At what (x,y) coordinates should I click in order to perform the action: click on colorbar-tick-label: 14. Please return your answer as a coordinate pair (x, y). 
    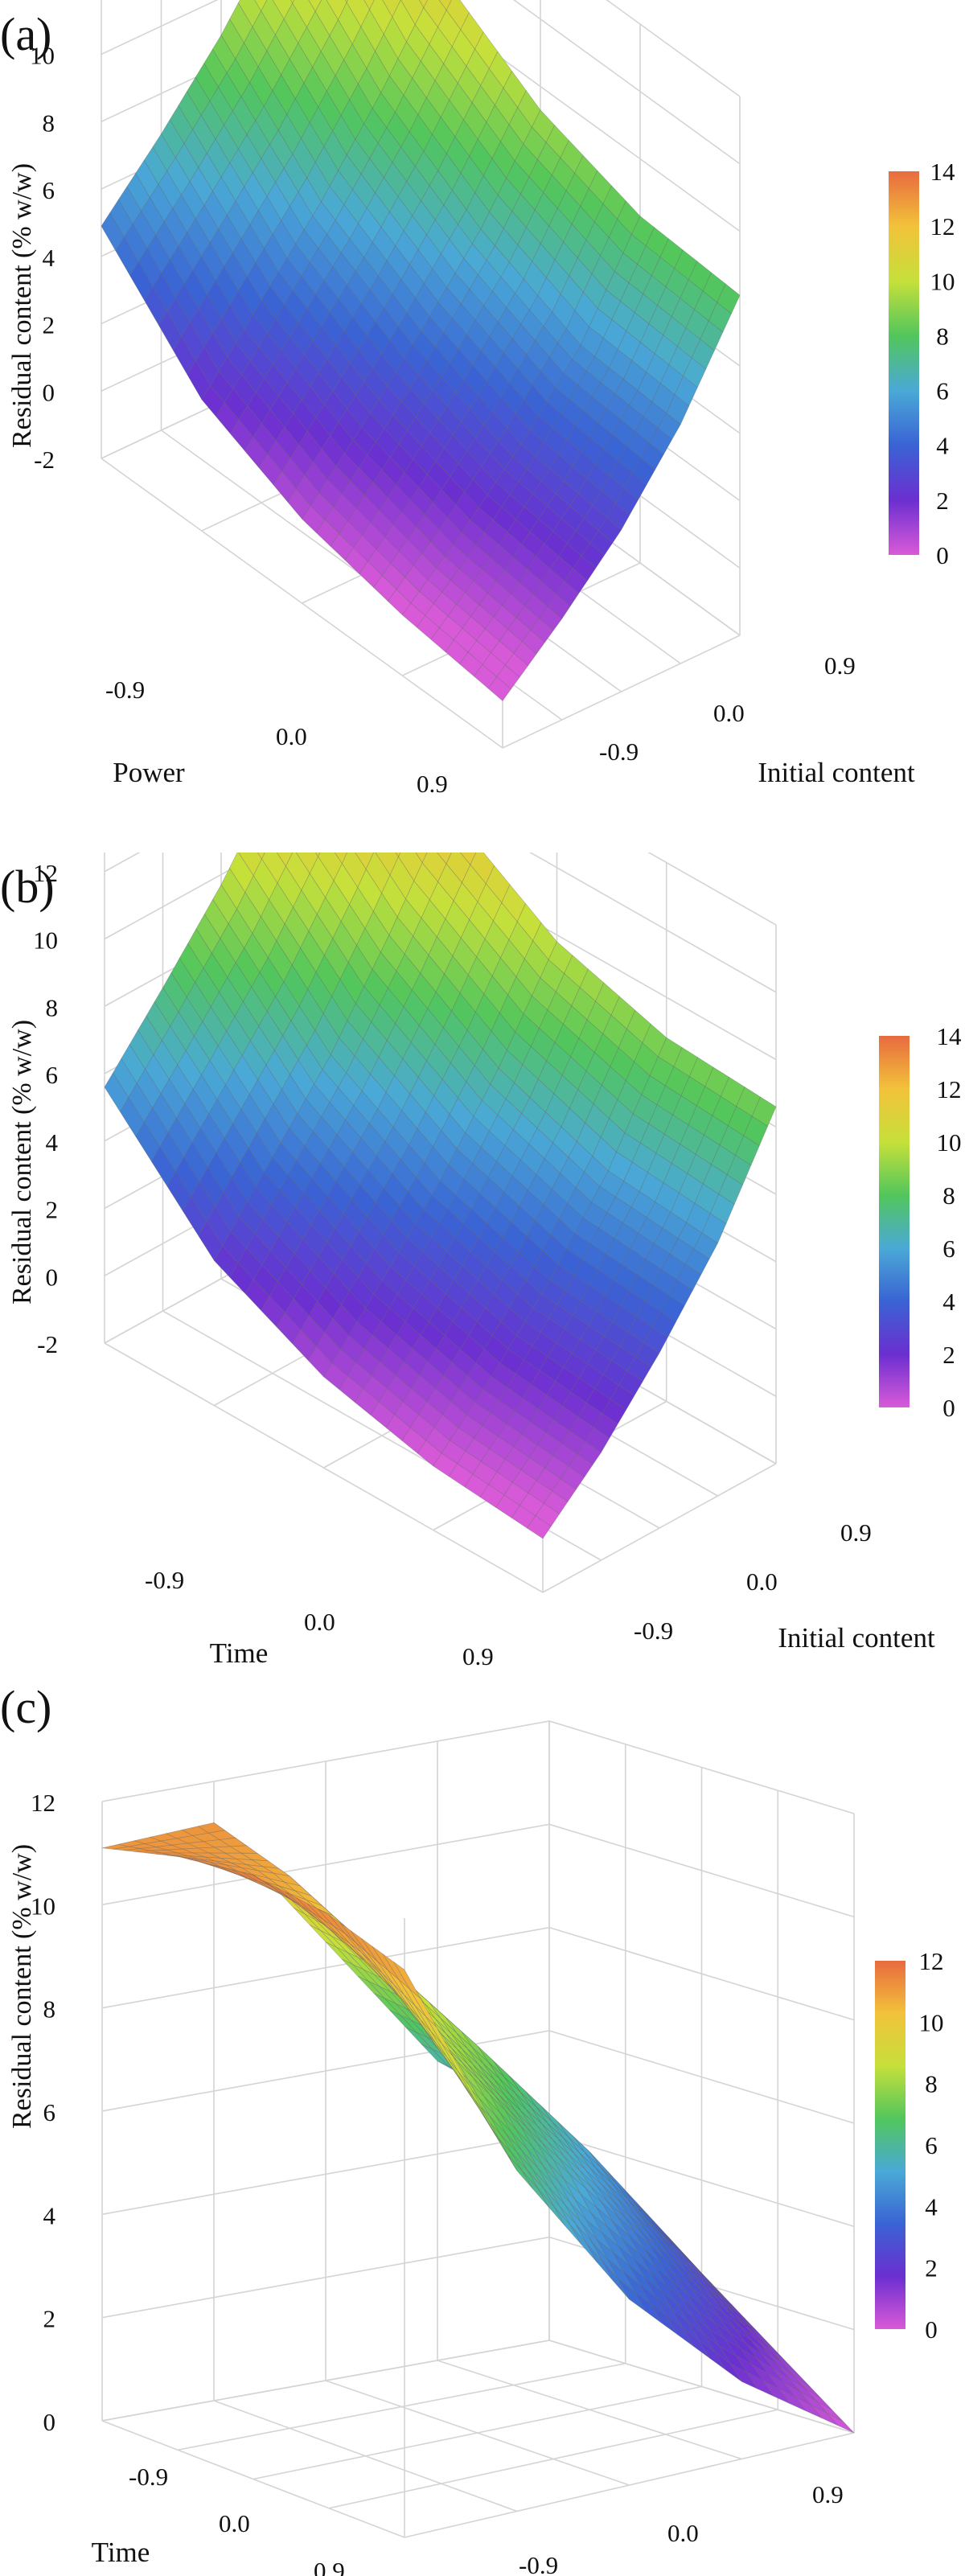
    Looking at the image, I should click on (943, 172).